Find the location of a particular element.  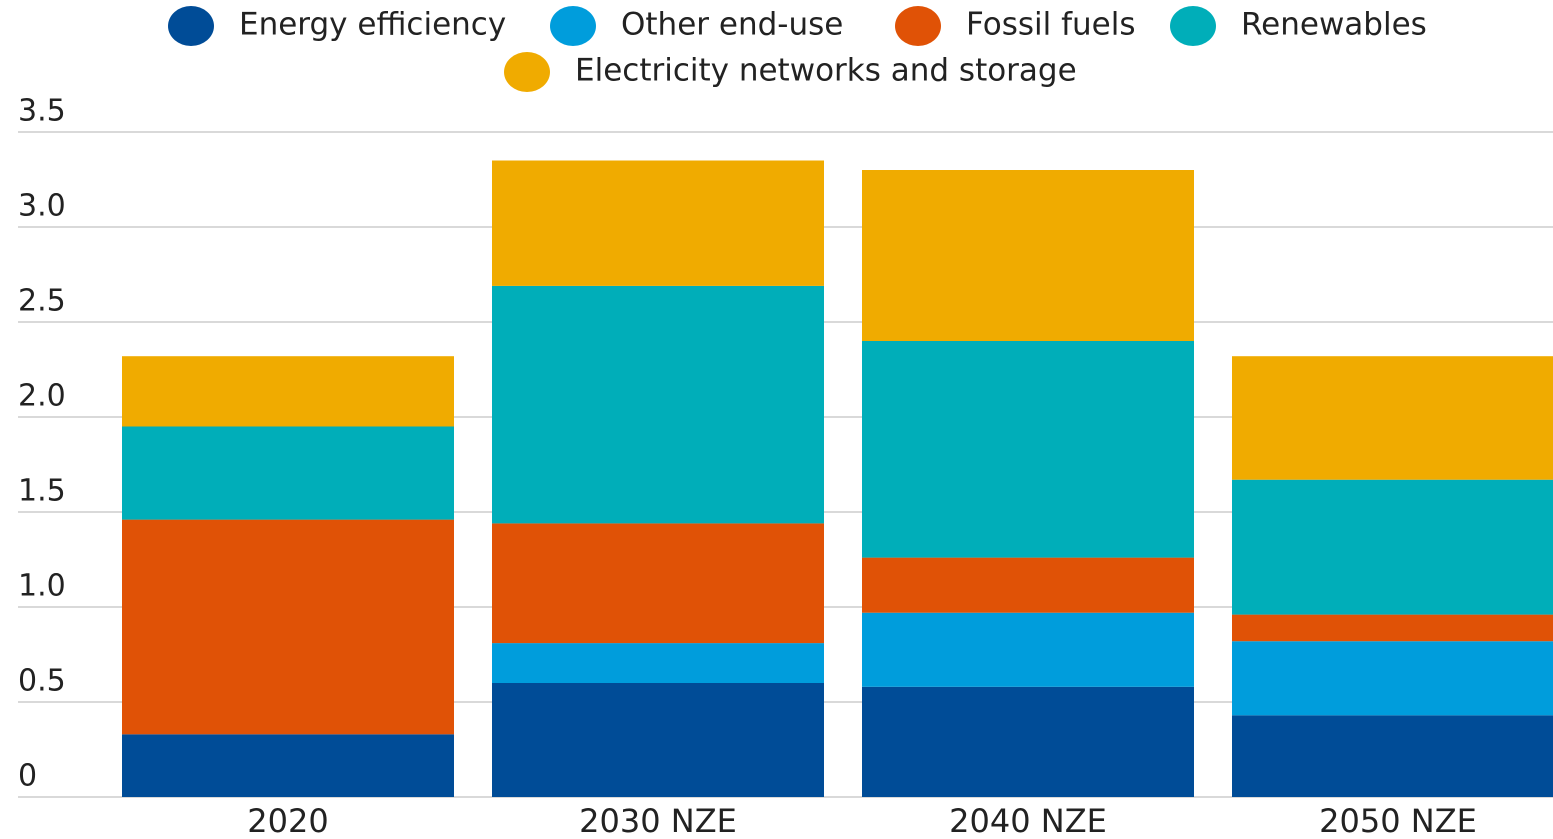

x-tick-label: 2040 NZE is located at coordinates (1028, 820).